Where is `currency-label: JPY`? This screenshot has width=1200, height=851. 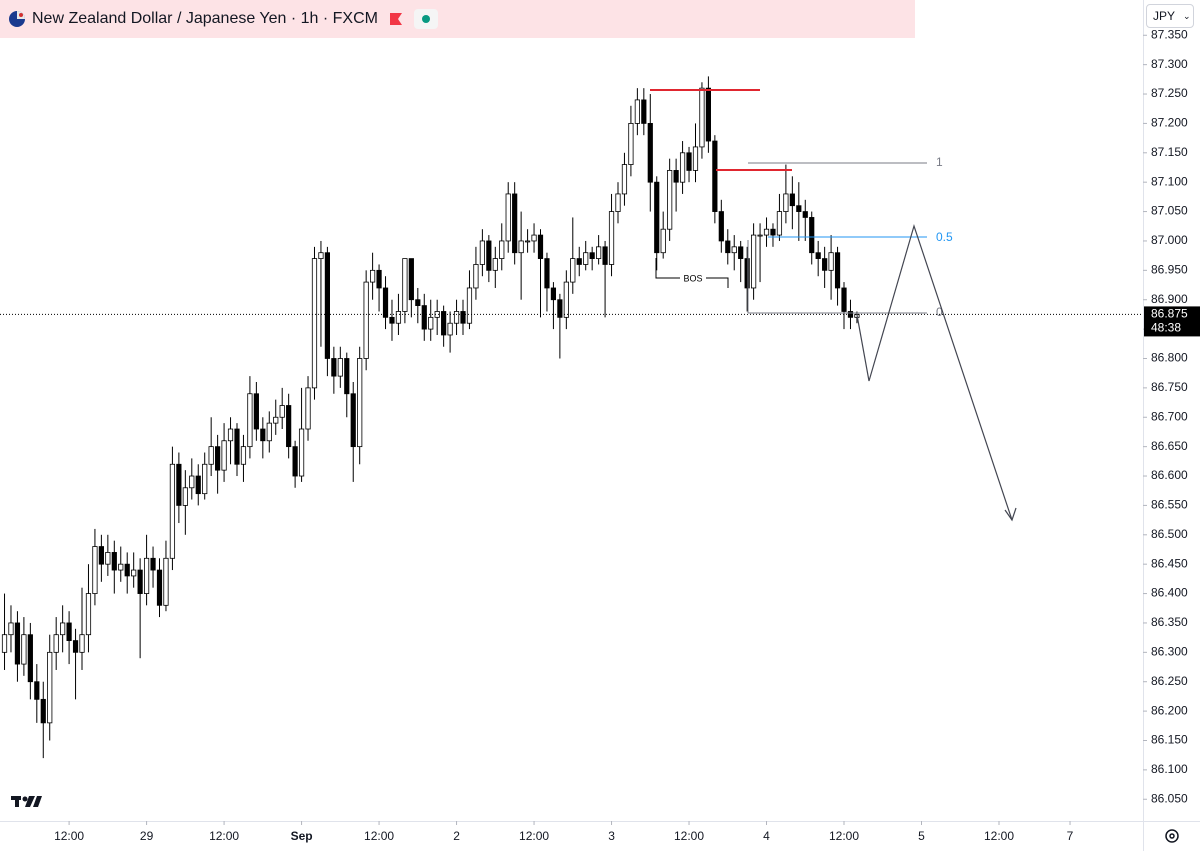 currency-label: JPY is located at coordinates (1164, 16).